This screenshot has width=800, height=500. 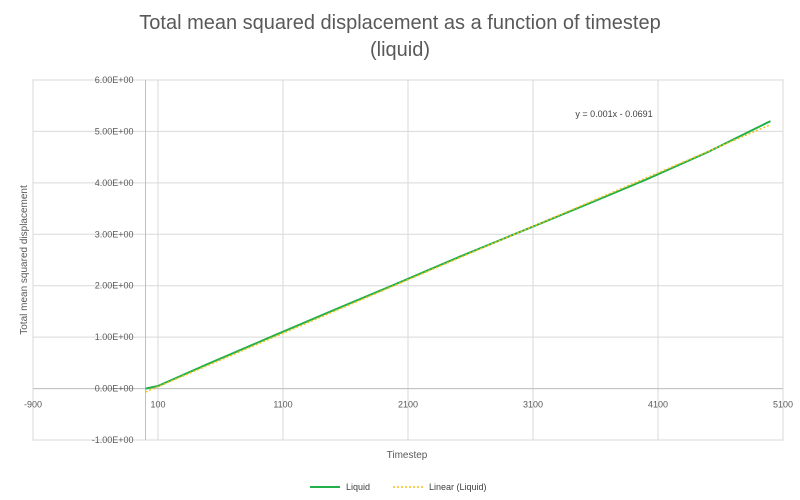 I want to click on x-tick-label: 1100, so click(x=282, y=405).